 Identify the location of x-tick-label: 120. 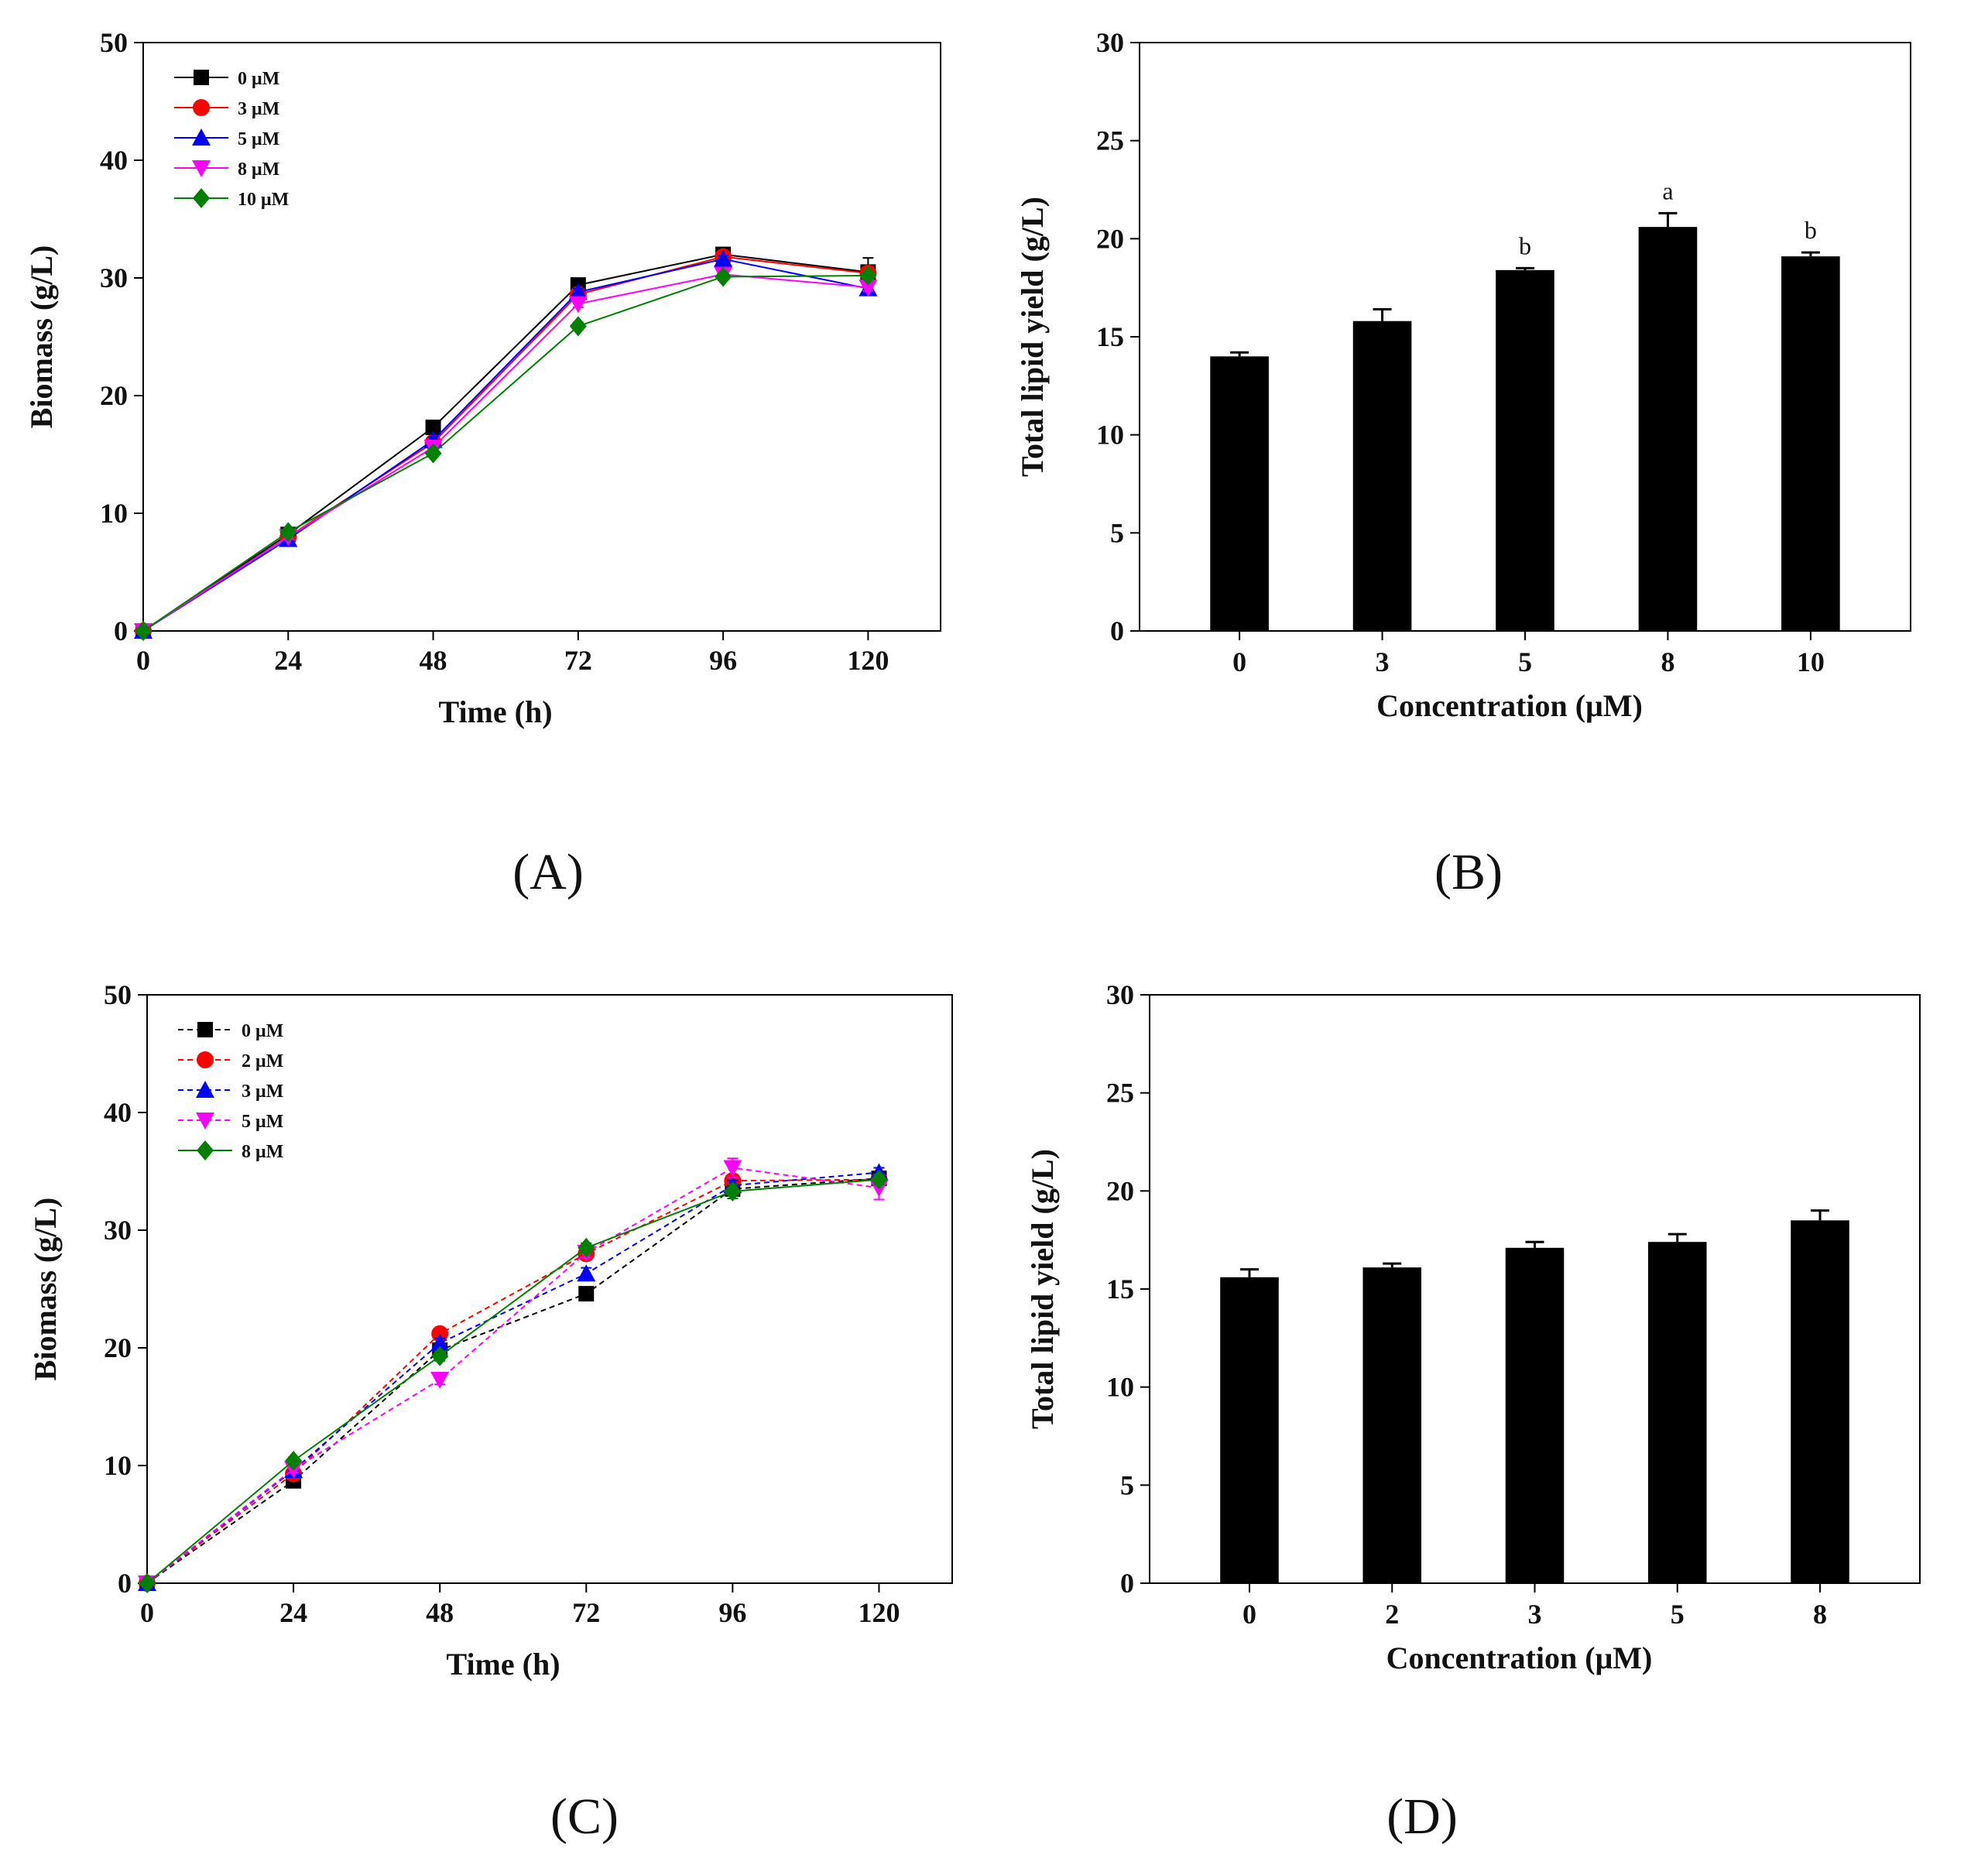
(879, 1613).